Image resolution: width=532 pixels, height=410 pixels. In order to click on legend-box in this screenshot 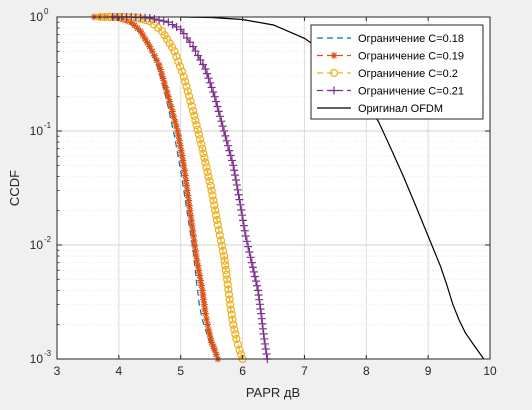, I will do `click(397, 72)`.